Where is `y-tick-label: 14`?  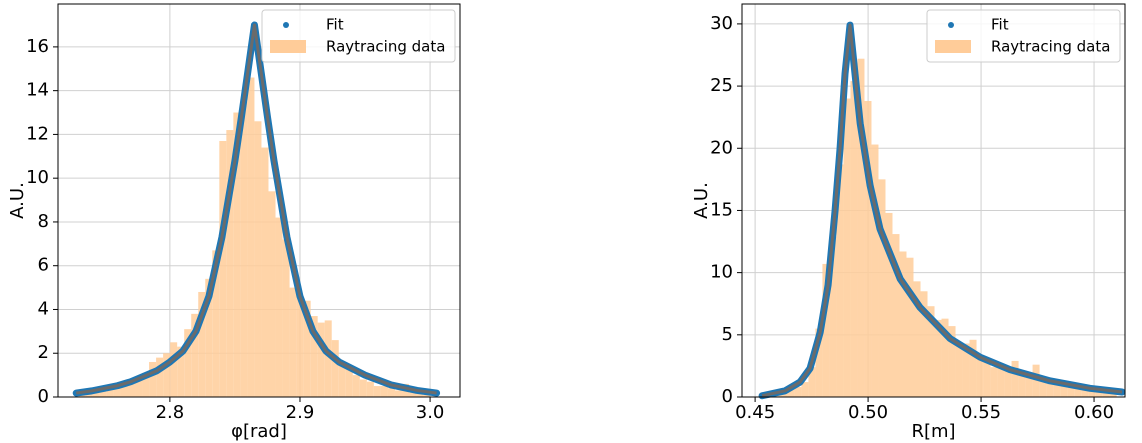 y-tick-label: 14 is located at coordinates (37, 90).